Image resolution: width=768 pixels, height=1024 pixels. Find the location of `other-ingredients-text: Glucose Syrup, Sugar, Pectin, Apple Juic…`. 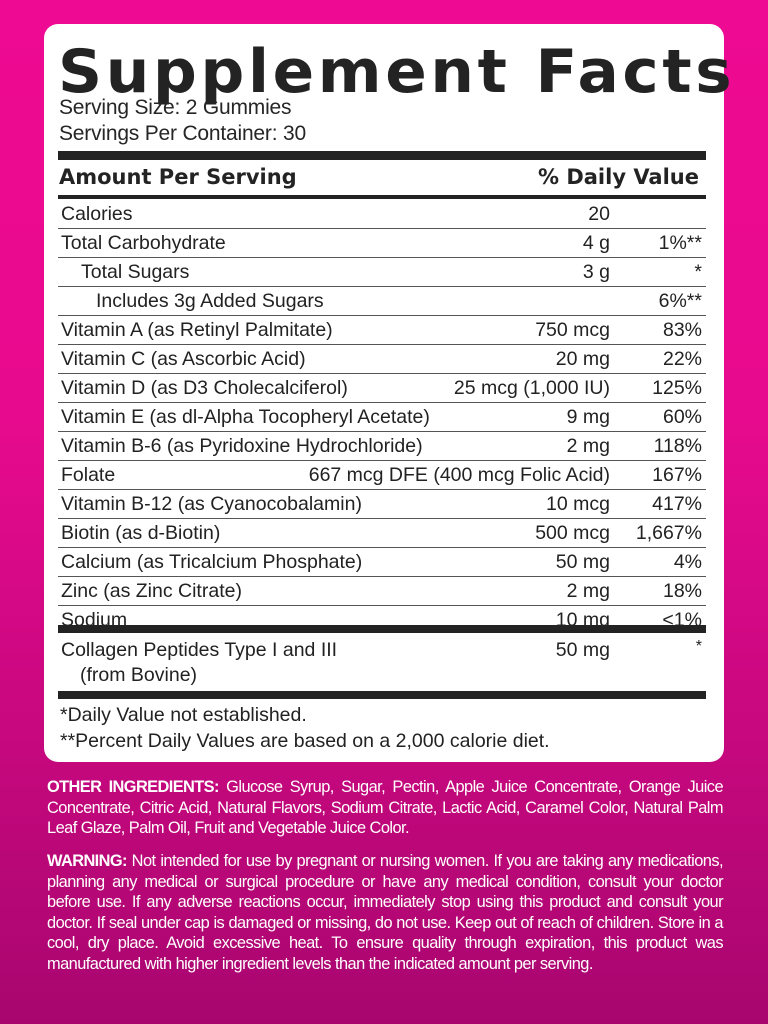

other-ingredients-text: Glucose Syrup, Sugar, Pectin, Apple Juic… is located at coordinates (385, 807).